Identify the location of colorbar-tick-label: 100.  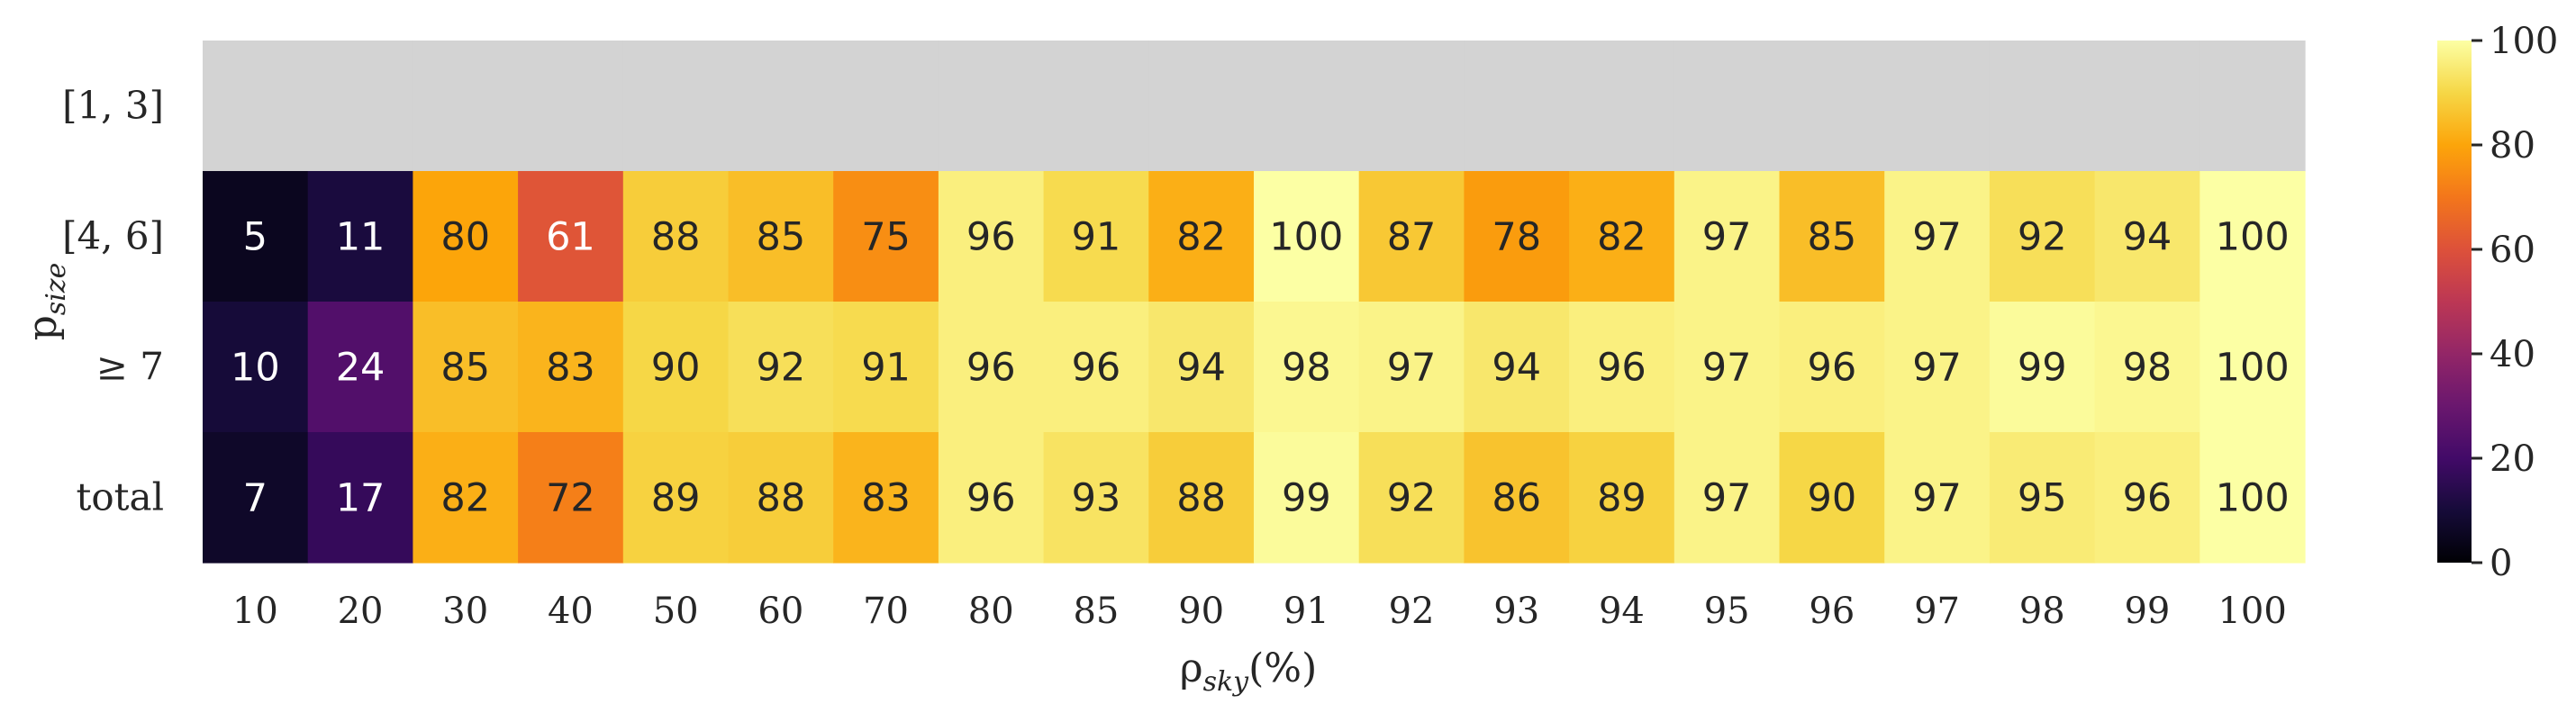
(2524, 41).